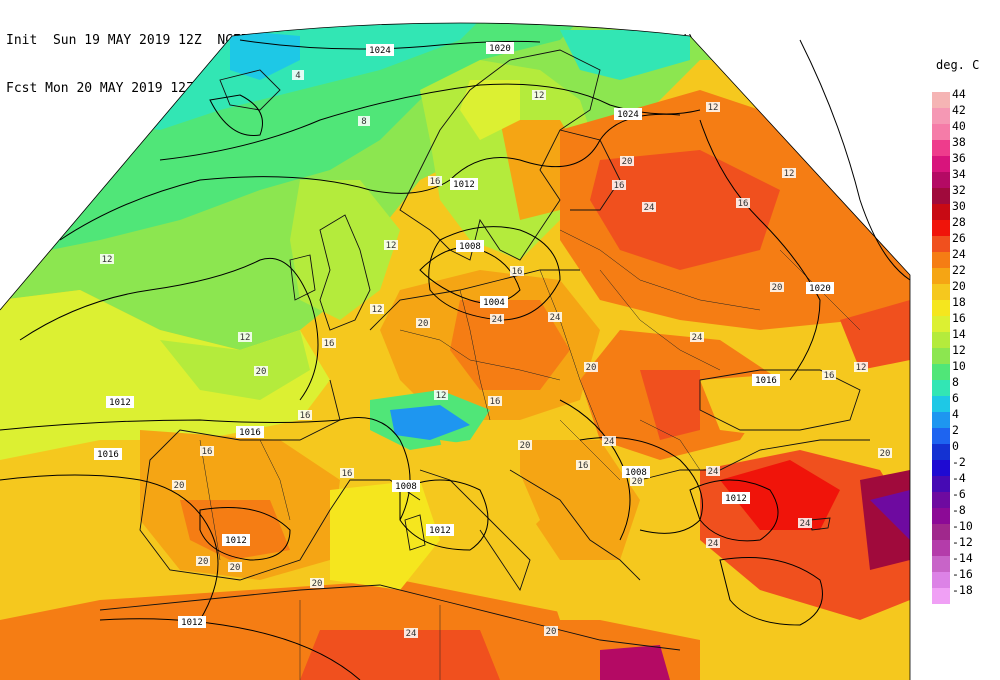 Image resolution: width=1000 pixels, height=680 pixels. I want to click on legend-title: deg. C, so click(958, 65).